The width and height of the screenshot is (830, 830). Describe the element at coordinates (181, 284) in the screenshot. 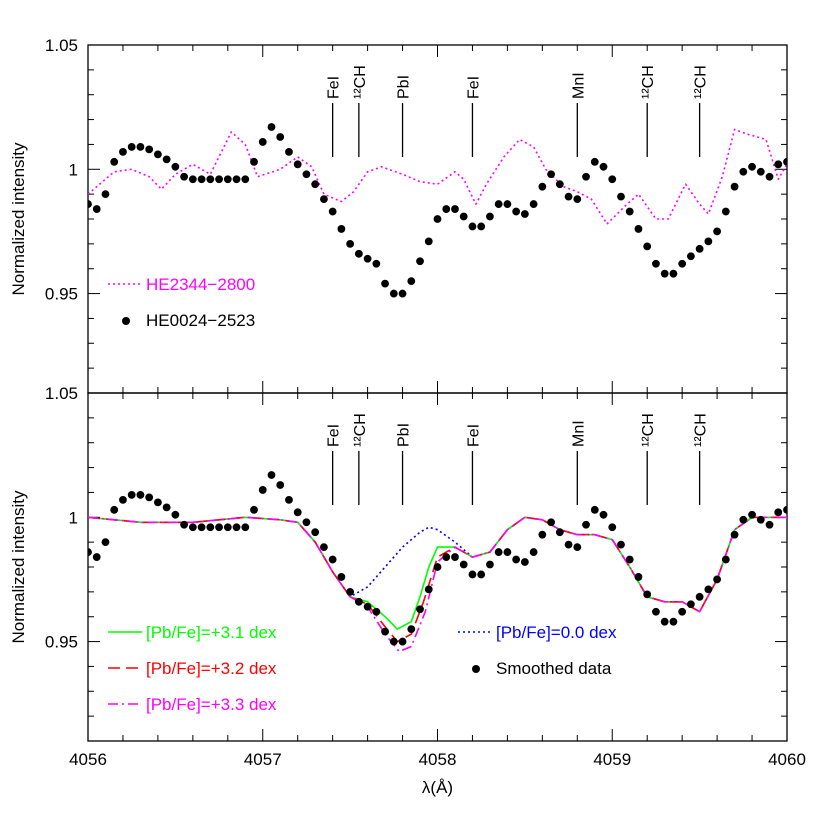

I see `legend-entry: HE2344−2800` at that location.